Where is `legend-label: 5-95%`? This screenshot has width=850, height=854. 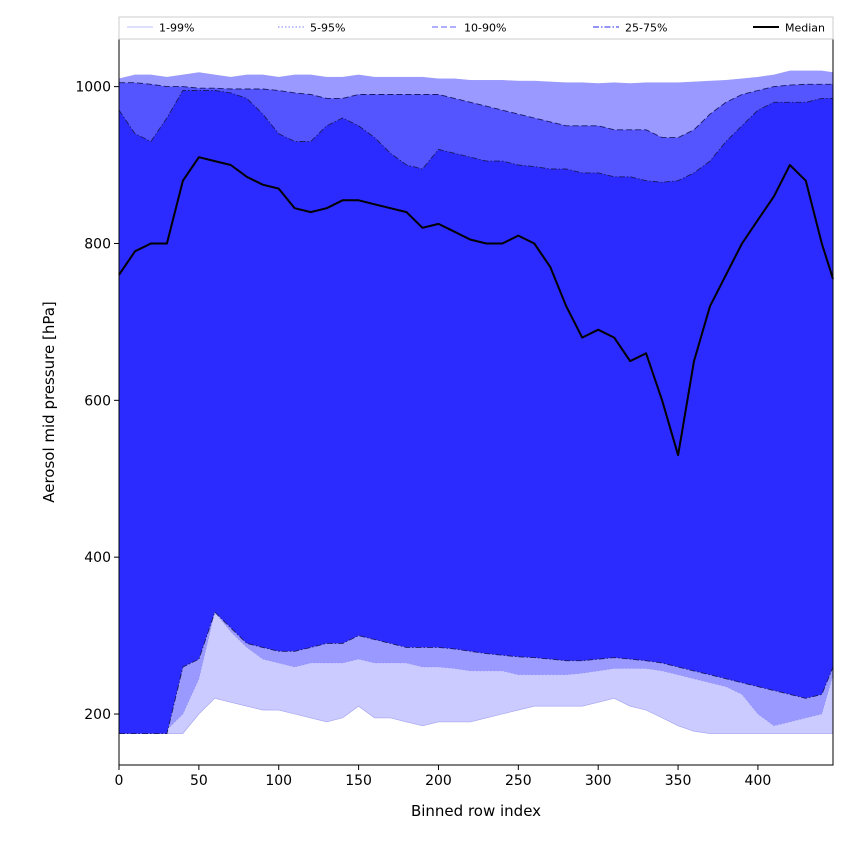 legend-label: 5-95% is located at coordinates (327, 28).